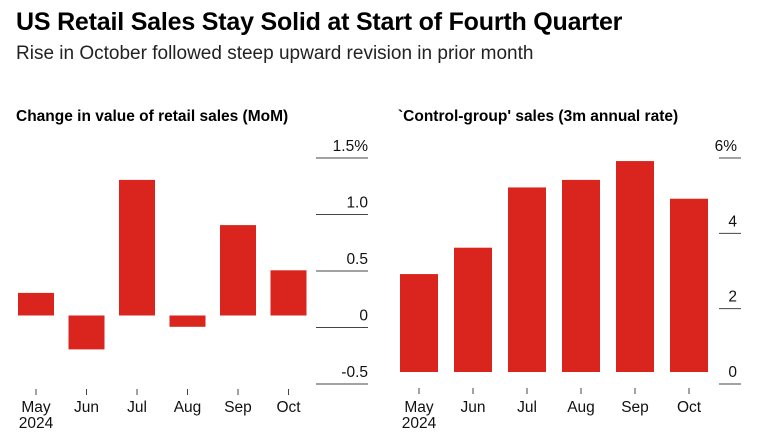  What do you see at coordinates (732, 297) in the screenshot?
I see `y-tick-label: 2` at bounding box center [732, 297].